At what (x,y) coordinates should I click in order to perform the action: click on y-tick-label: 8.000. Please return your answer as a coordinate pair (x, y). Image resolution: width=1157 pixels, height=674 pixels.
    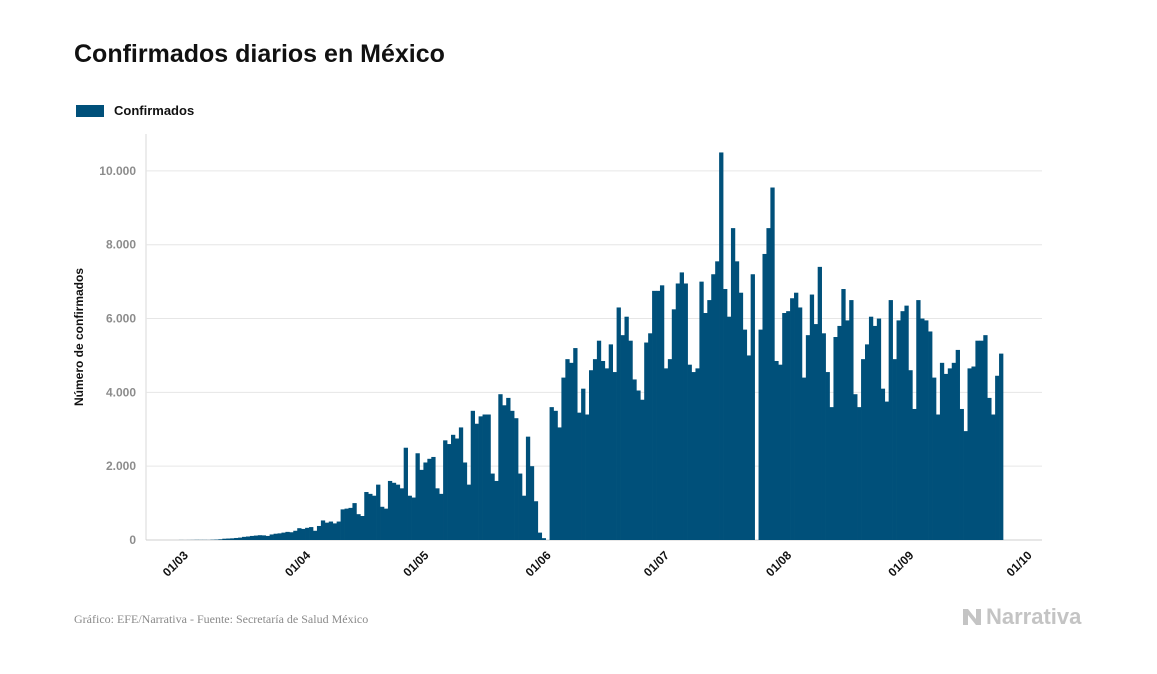
    Looking at the image, I should click on (121, 245).